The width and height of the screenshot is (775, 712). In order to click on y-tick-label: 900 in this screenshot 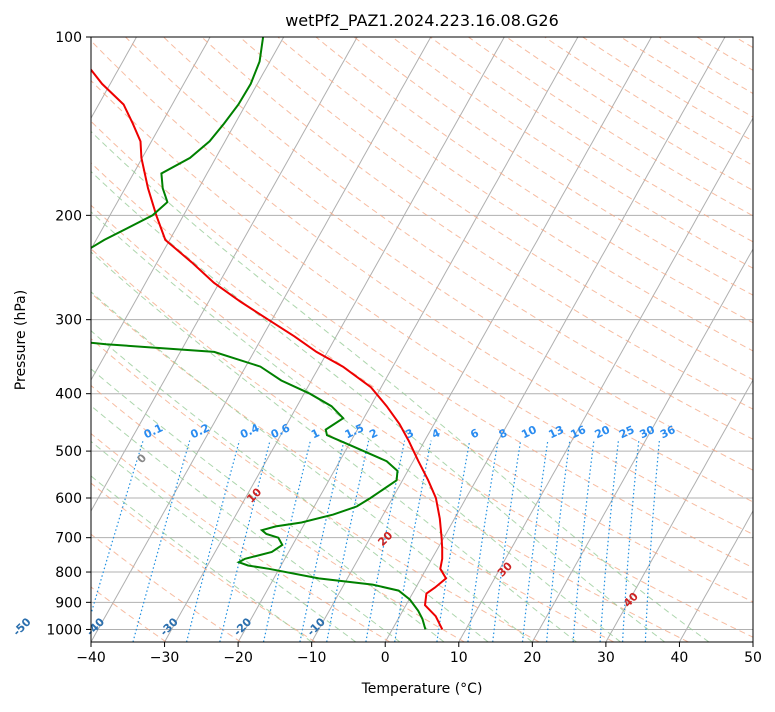, I will do `click(68, 603)`.